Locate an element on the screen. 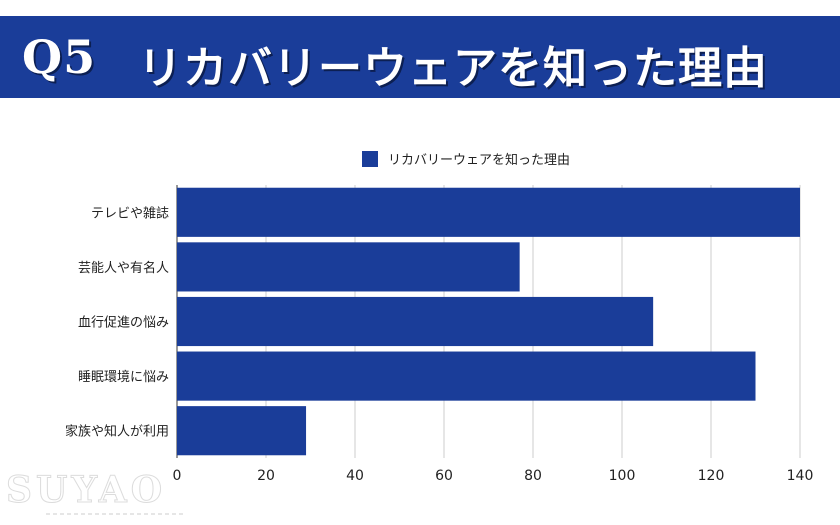  x-tick-label: 60 is located at coordinates (444, 476).